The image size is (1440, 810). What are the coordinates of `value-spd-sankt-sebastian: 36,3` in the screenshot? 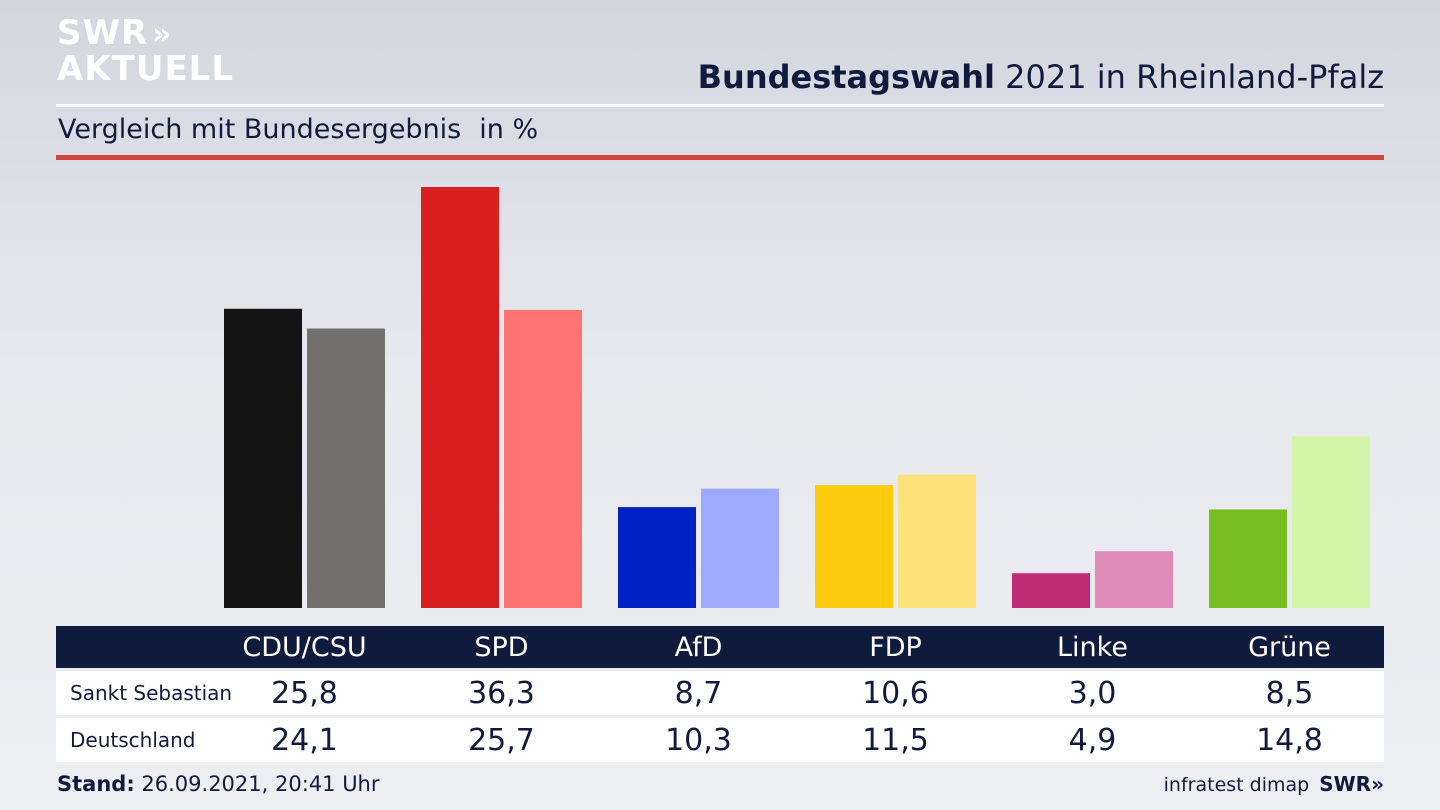 It's located at (501, 693).